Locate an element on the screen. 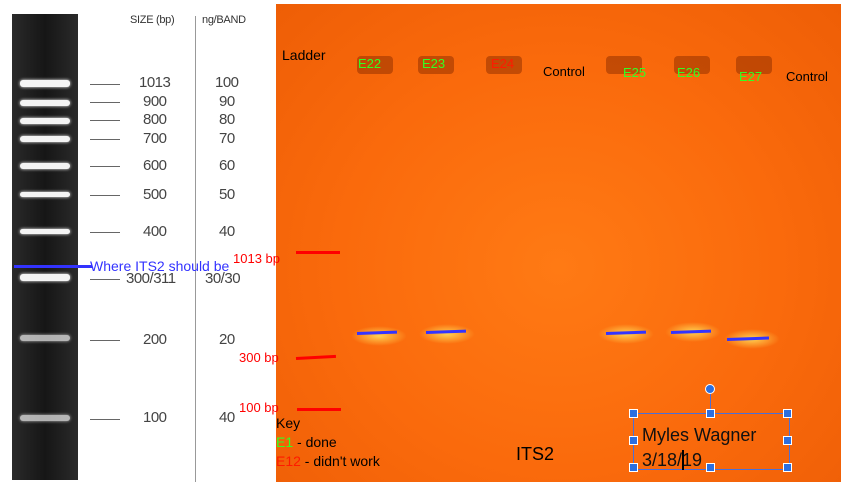  resize-handle-bottom-right is located at coordinates (787, 467).